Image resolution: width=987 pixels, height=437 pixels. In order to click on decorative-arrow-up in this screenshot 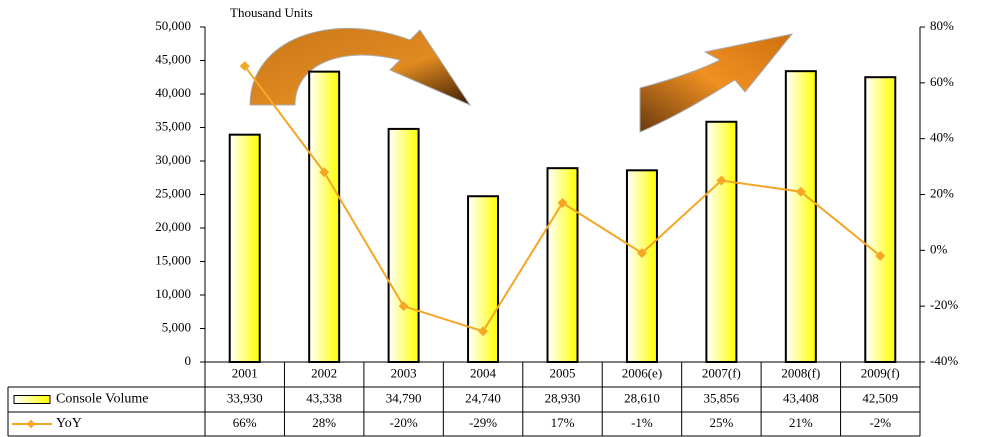, I will do `click(716, 83)`.